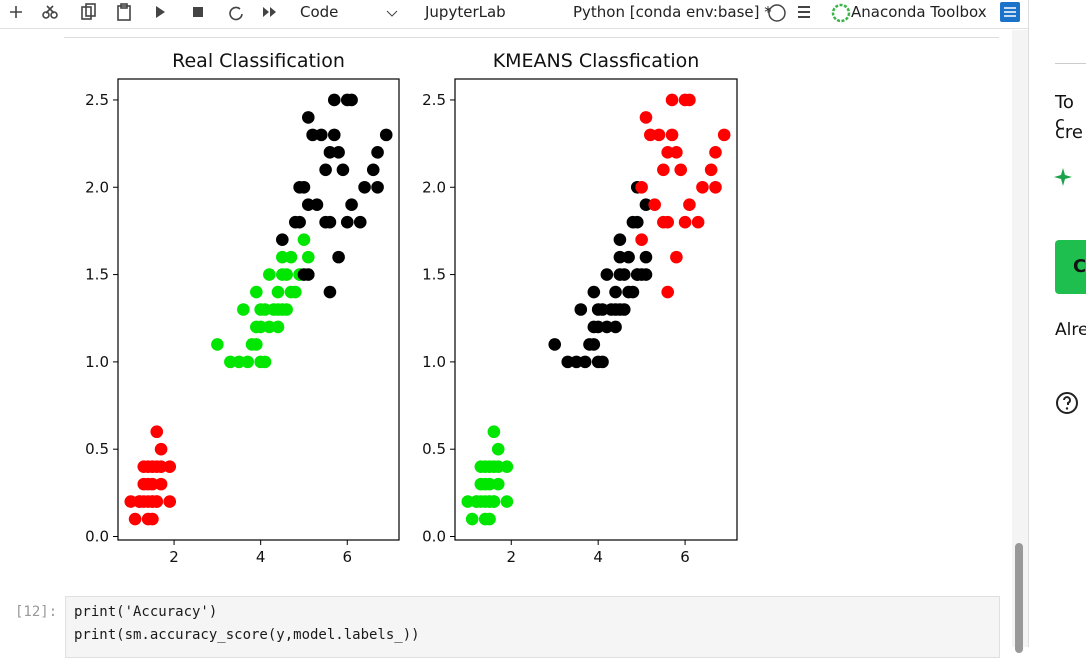 Image resolution: width=1086 pixels, height=658 pixels. Describe the element at coordinates (596, 61) in the screenshot. I see `chart-title: KMEANS Classfication` at that location.